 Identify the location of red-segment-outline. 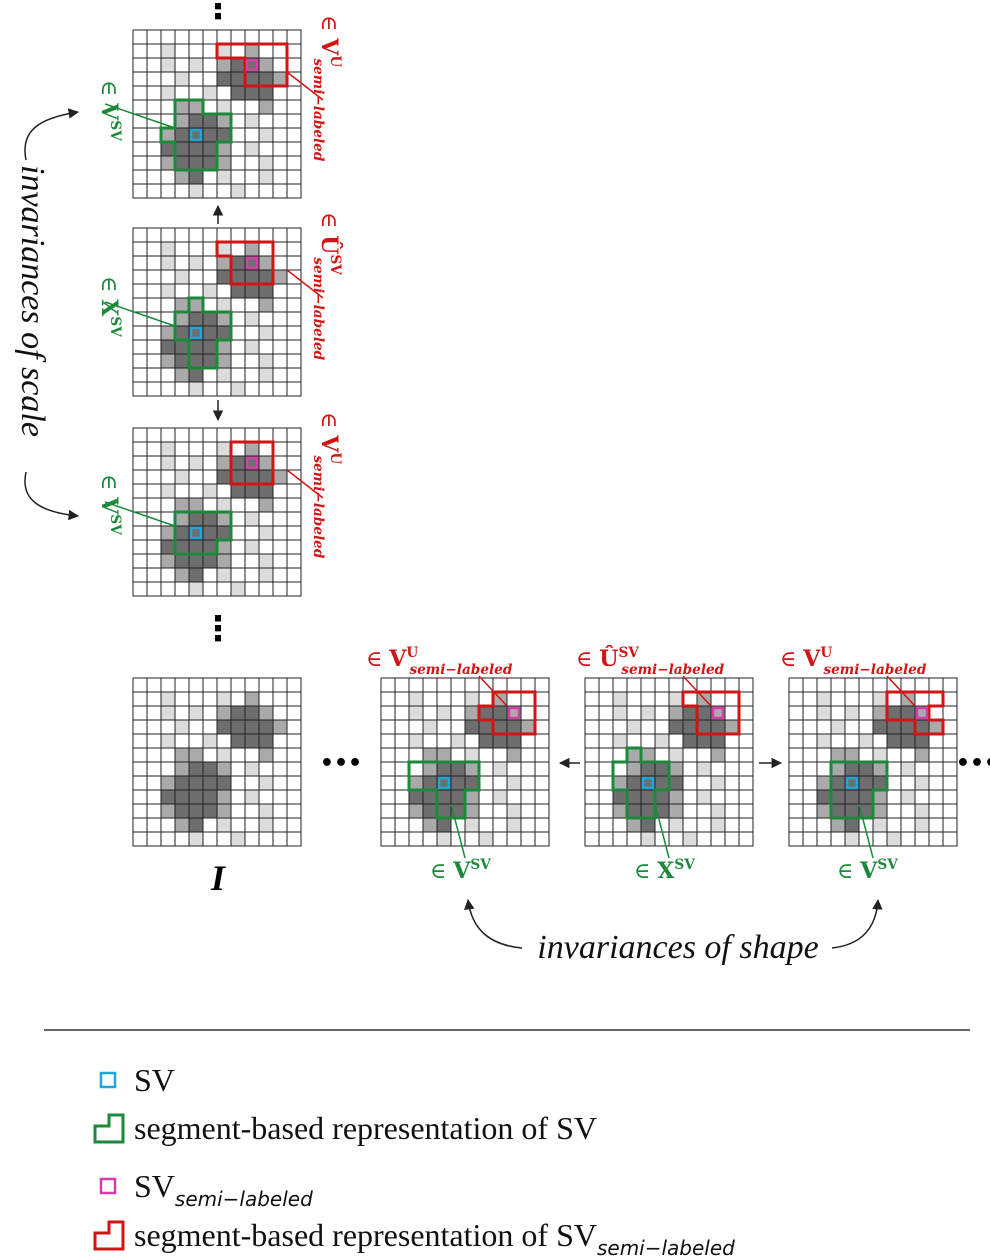
(915, 713).